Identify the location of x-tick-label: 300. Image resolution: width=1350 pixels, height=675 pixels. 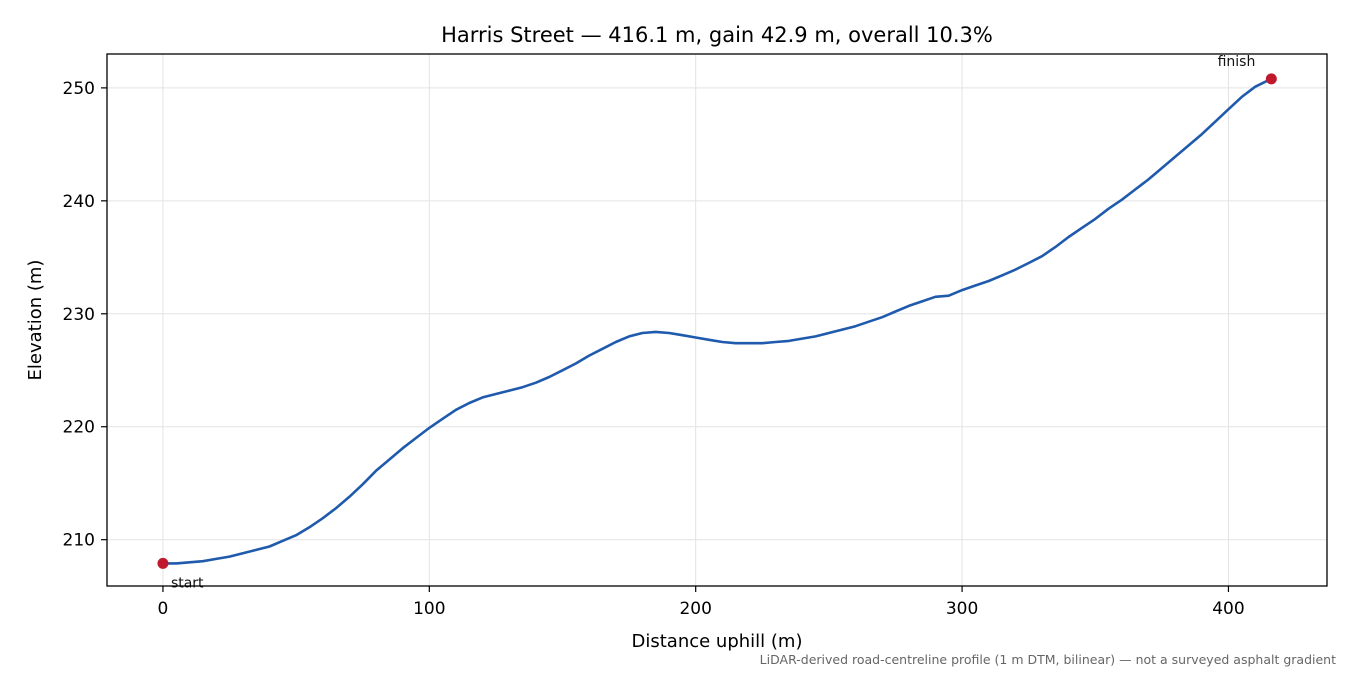
(962, 609).